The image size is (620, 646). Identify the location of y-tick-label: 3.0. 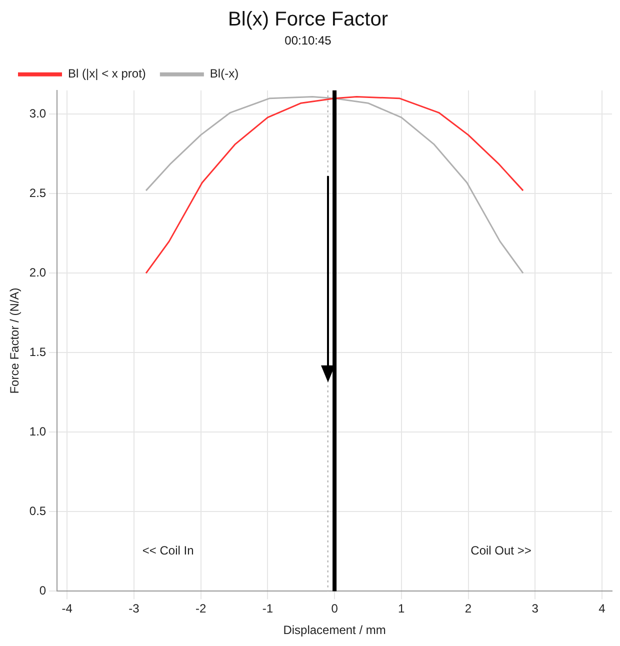
(37, 113).